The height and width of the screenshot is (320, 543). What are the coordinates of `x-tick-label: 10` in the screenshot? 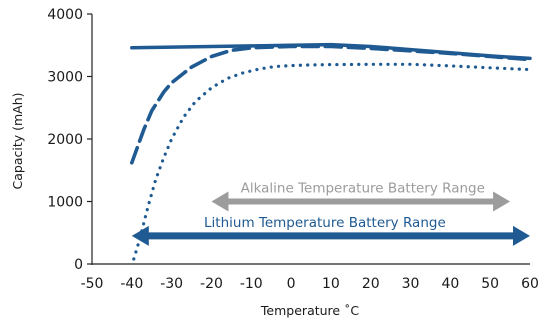 It's located at (331, 284).